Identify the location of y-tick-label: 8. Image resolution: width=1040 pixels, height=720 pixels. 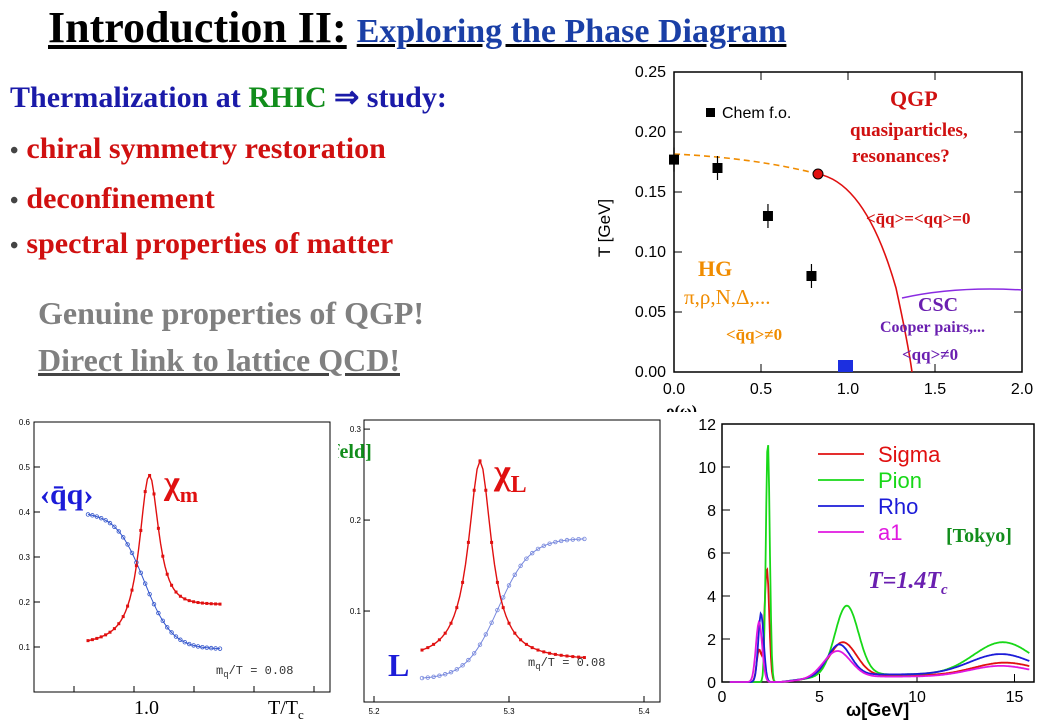
(711, 511).